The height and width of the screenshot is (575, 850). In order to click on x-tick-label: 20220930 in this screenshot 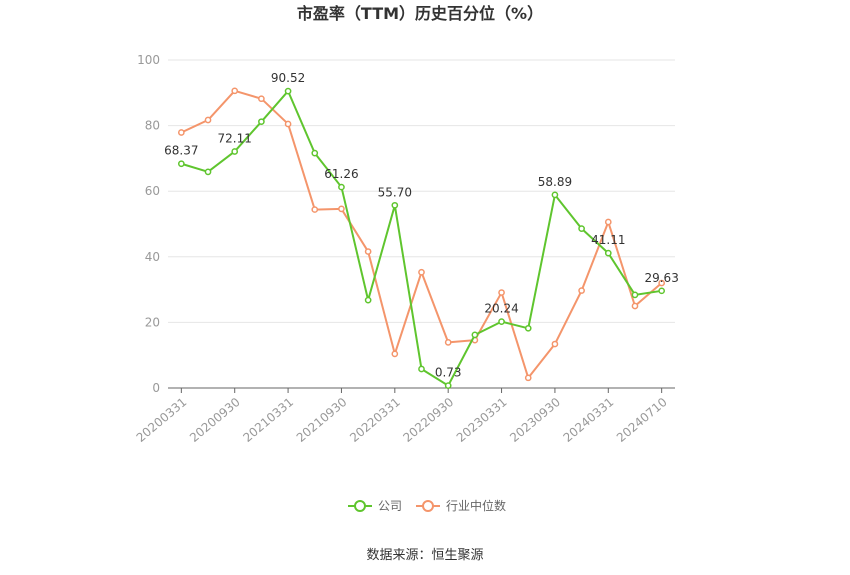, I will do `click(428, 420)`.